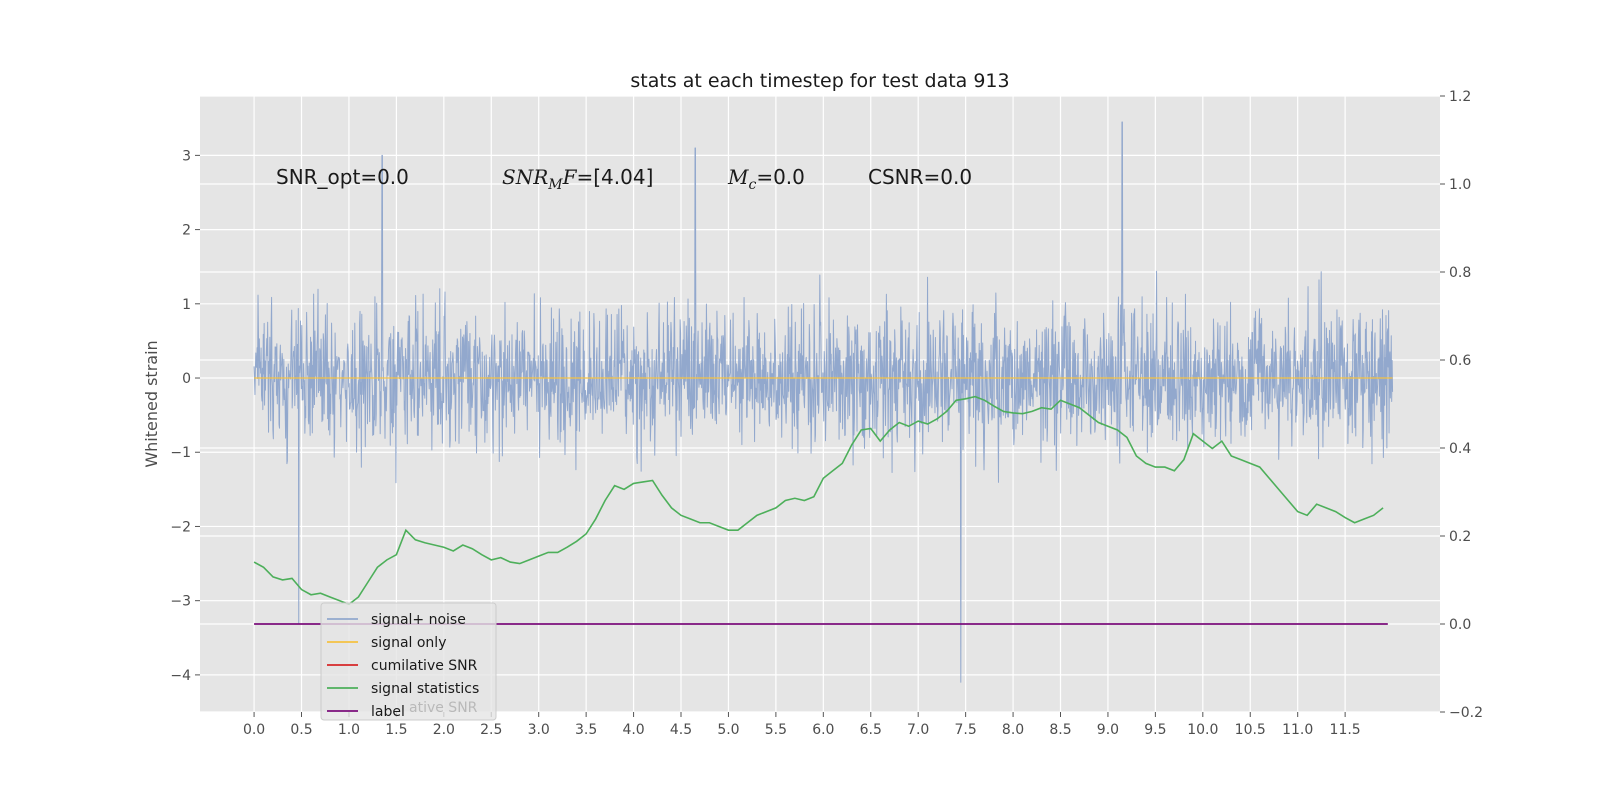  I want to click on annotation-snr-mf-main: SNR, so click(525, 177).